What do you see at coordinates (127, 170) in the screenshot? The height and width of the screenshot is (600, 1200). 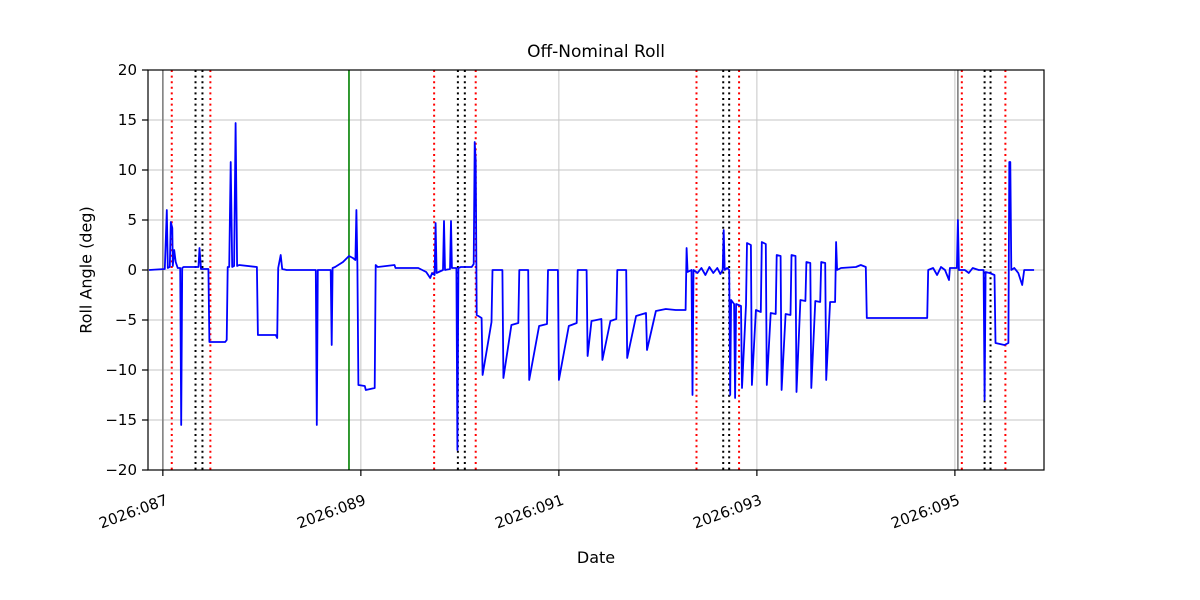 I see `y-tick-label: 10` at bounding box center [127, 170].